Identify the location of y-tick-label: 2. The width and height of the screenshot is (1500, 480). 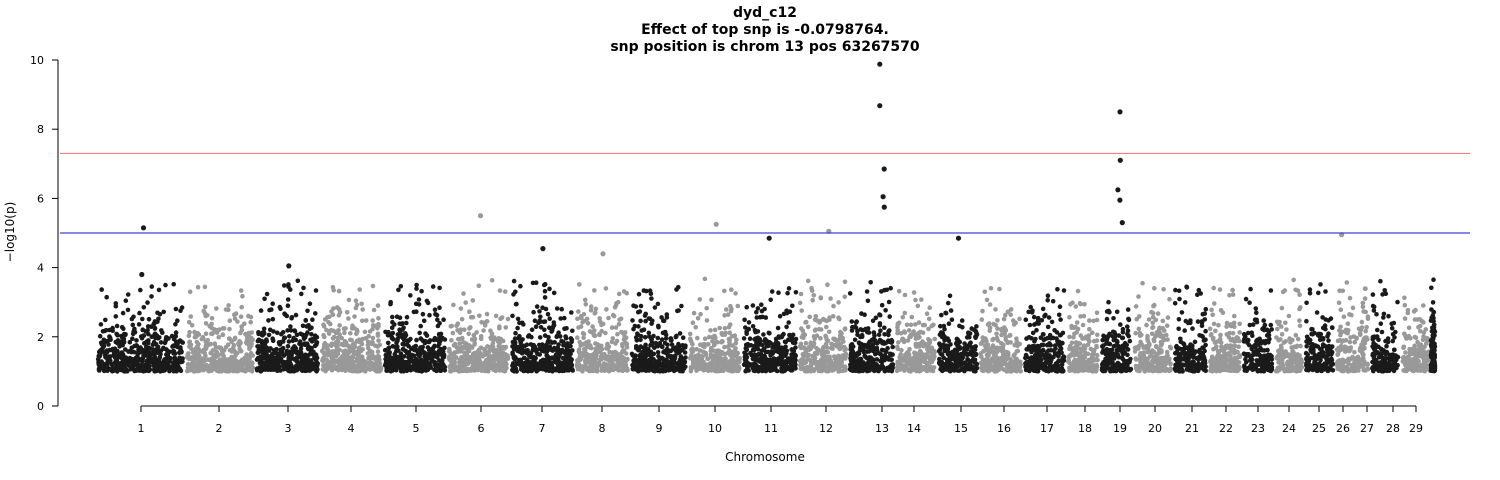
(40, 337).